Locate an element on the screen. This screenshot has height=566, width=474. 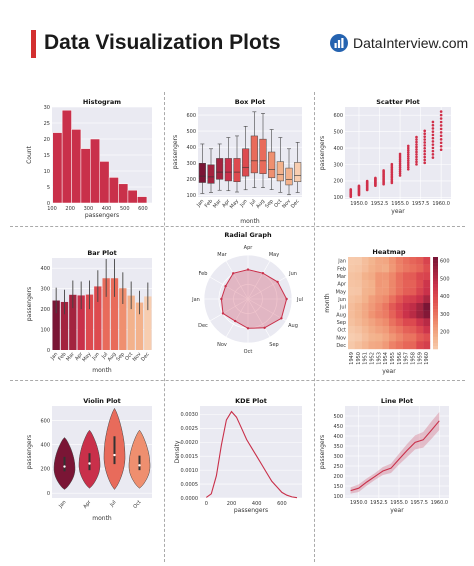
radial-axis-label: May is located at coordinates (274, 255).